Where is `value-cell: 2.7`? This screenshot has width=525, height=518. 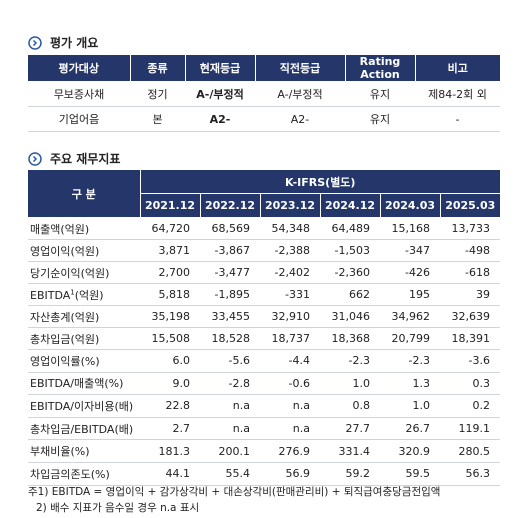
value-cell: 2.7 is located at coordinates (170, 429).